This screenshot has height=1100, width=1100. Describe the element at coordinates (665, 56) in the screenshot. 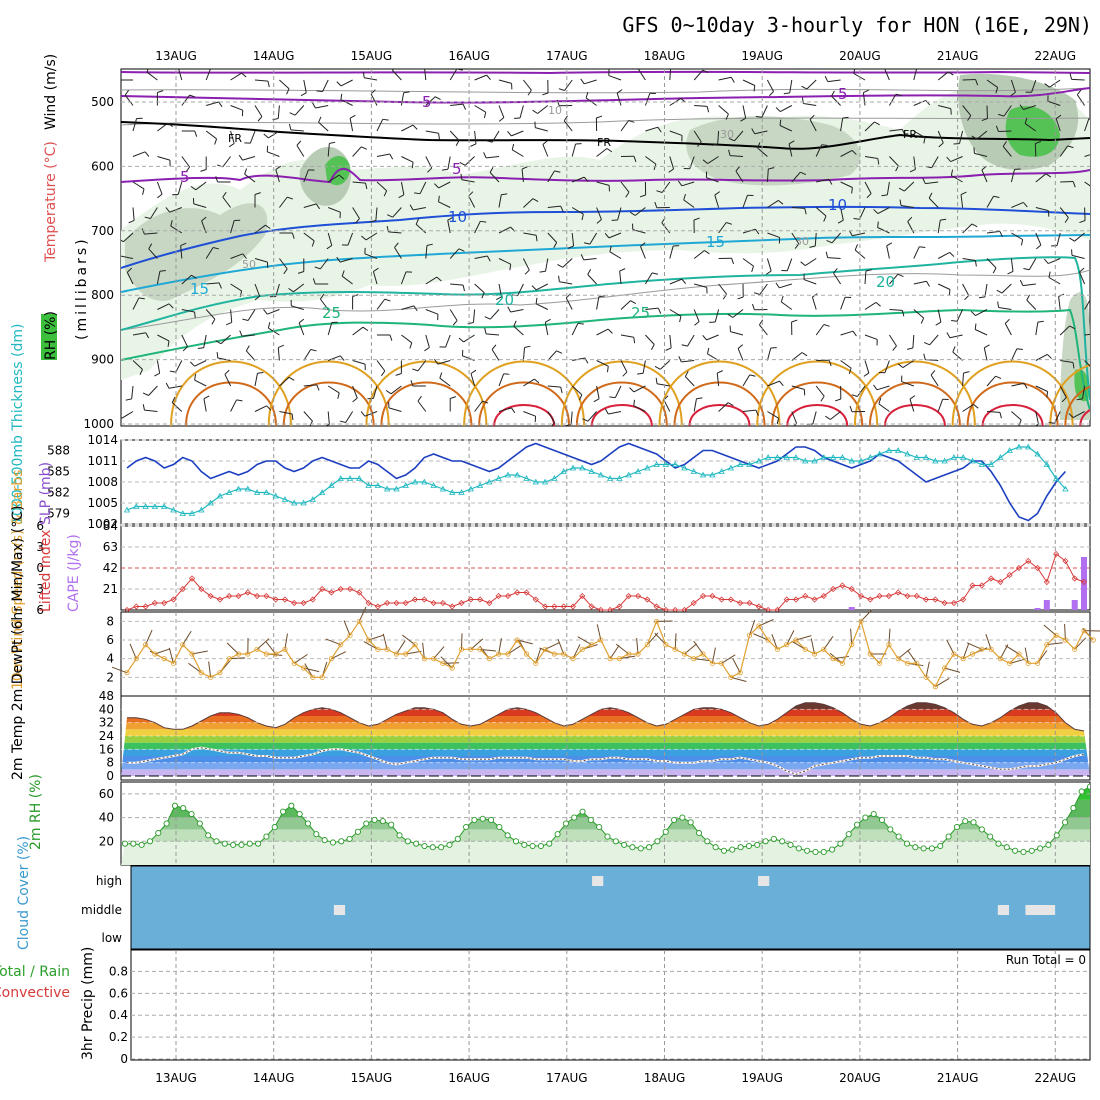

I see `date-label-top: 18AUG` at that location.